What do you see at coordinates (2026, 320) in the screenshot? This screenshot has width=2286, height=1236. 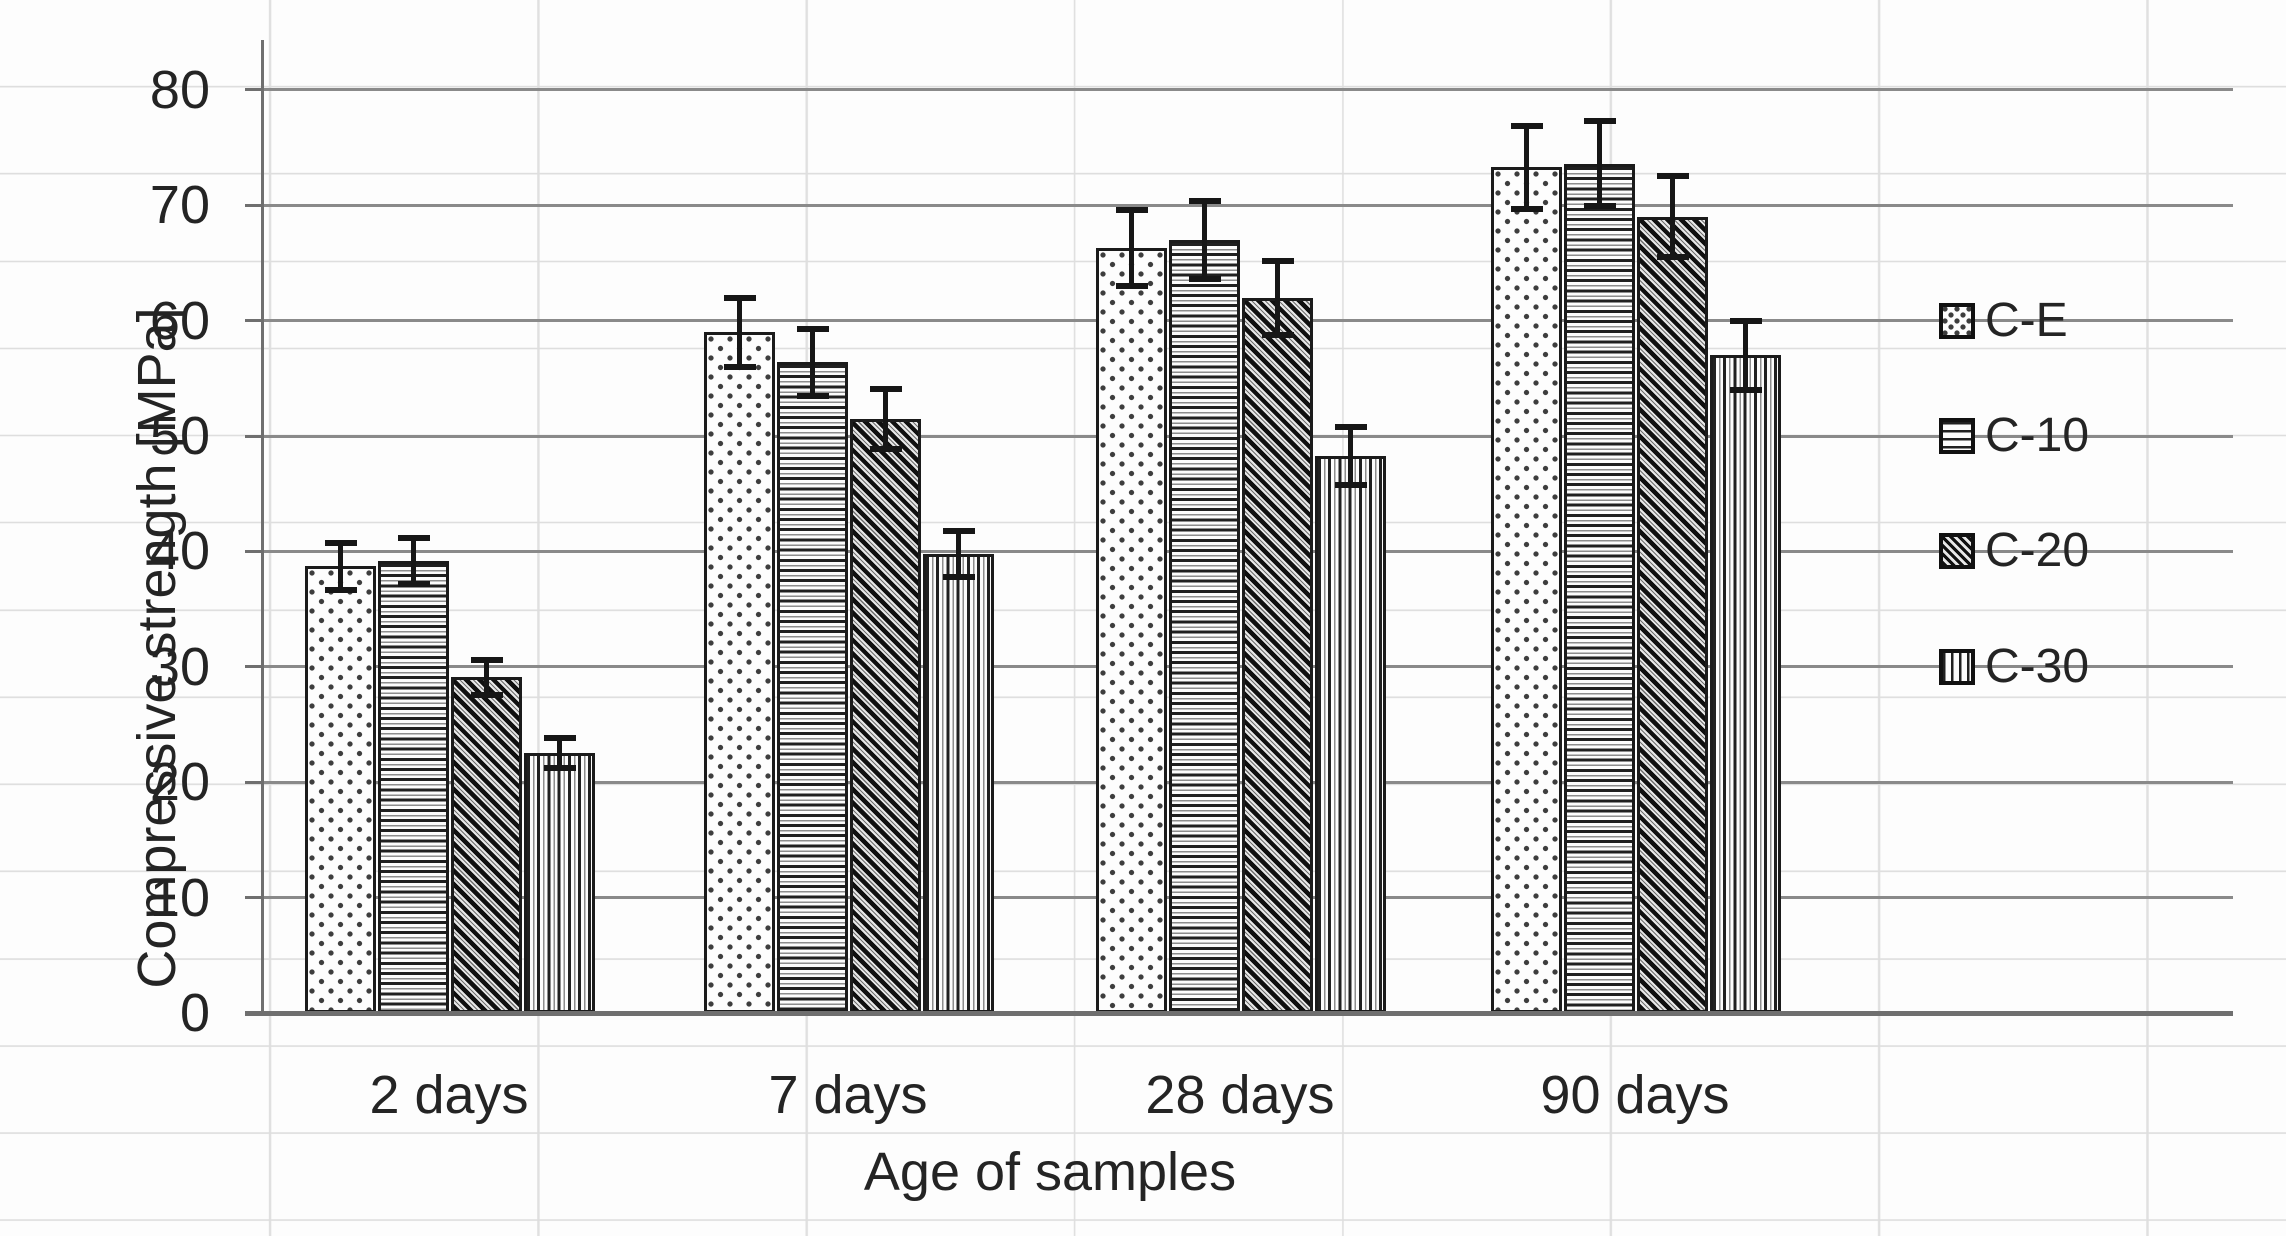 I see `legend-label: C-E` at bounding box center [2026, 320].